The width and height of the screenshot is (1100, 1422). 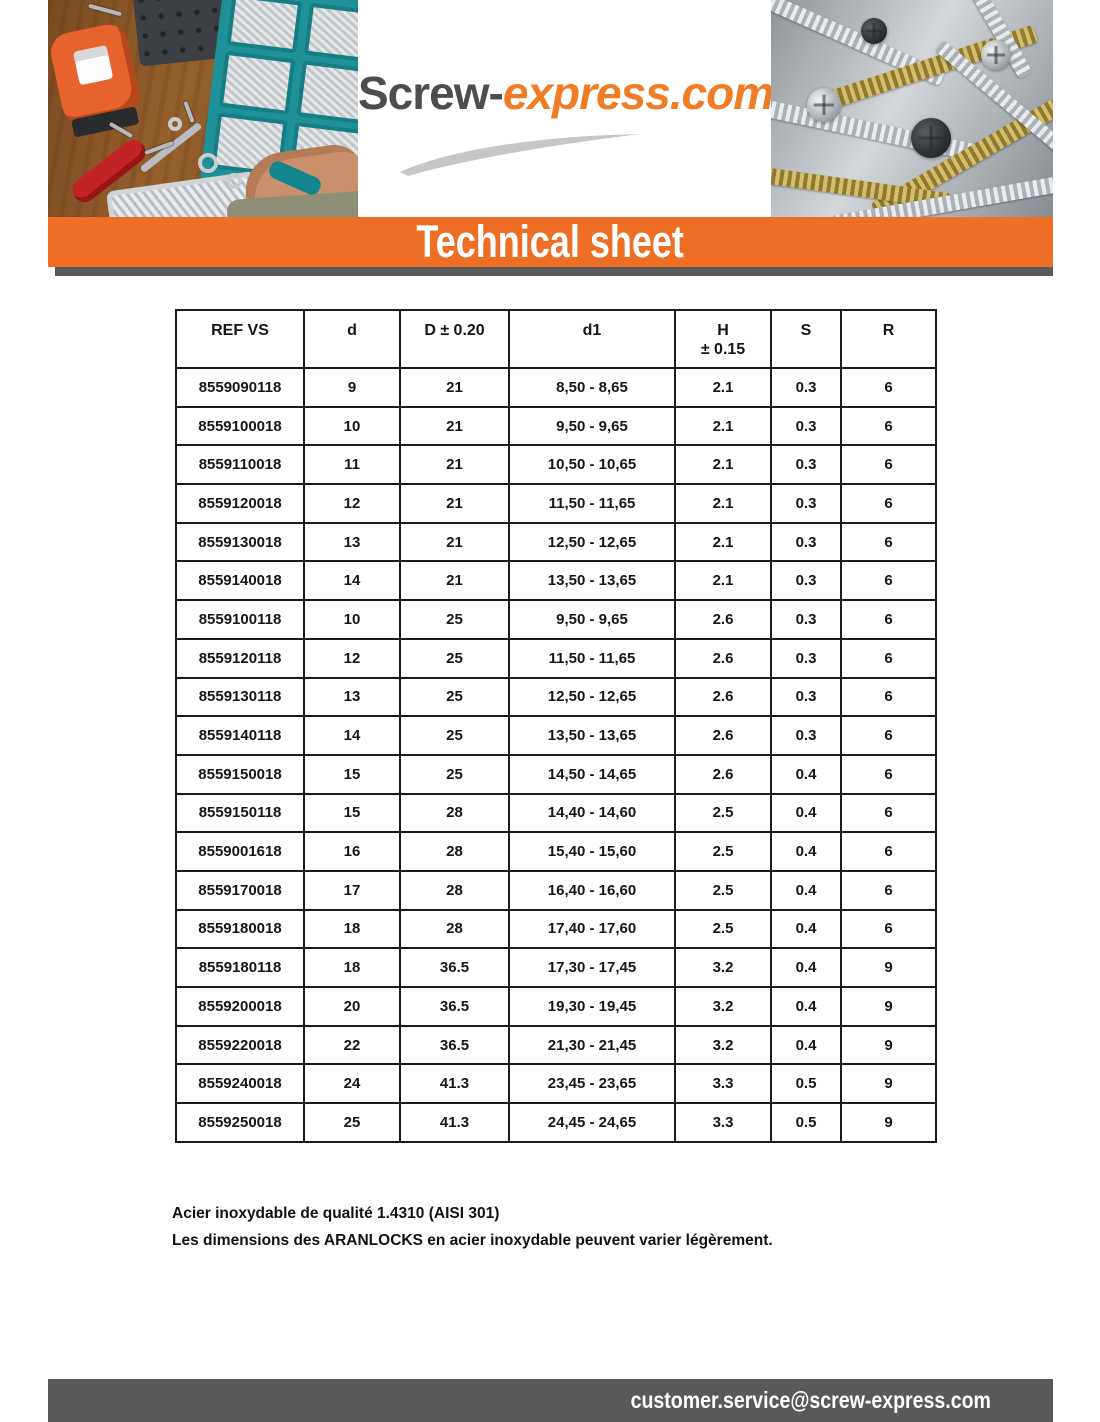 I want to click on table-cell: 8,50 - 8,65, so click(x=592, y=387).